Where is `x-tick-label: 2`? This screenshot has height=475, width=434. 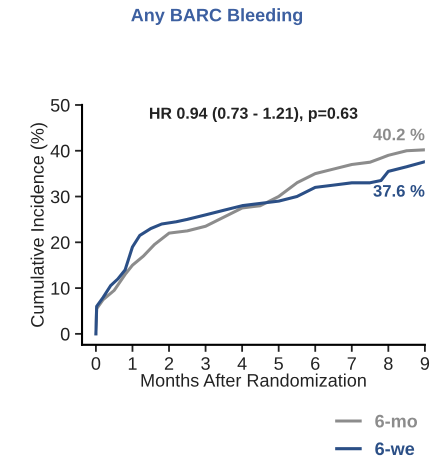 x-tick-label: 2 is located at coordinates (169, 363).